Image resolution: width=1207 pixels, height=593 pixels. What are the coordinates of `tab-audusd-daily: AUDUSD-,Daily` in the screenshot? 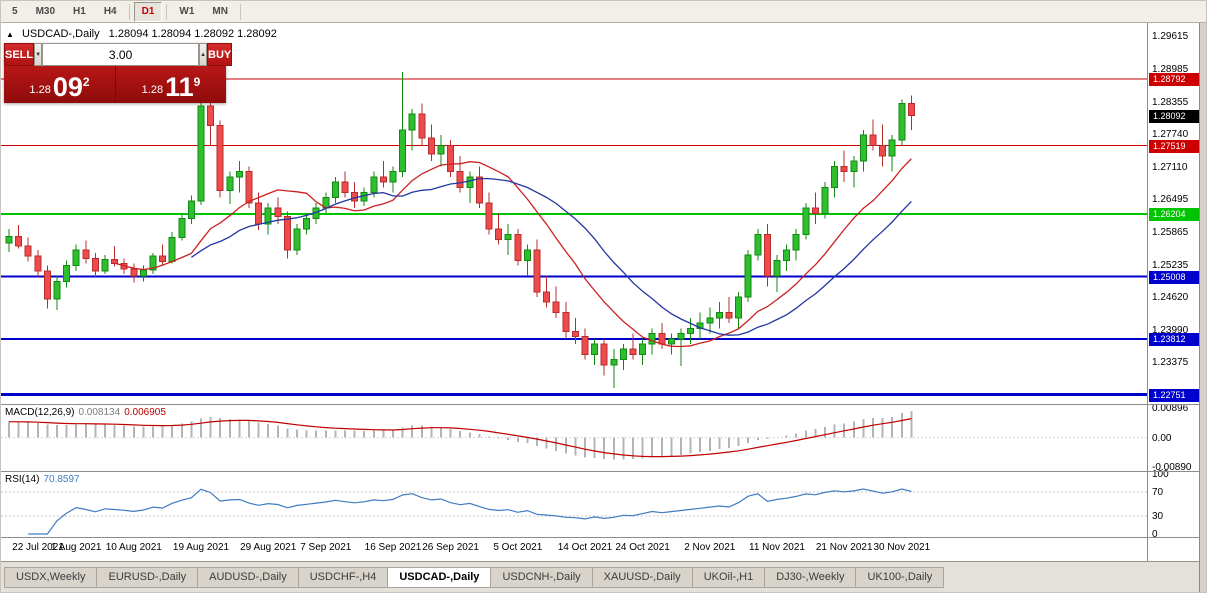 It's located at (248, 577).